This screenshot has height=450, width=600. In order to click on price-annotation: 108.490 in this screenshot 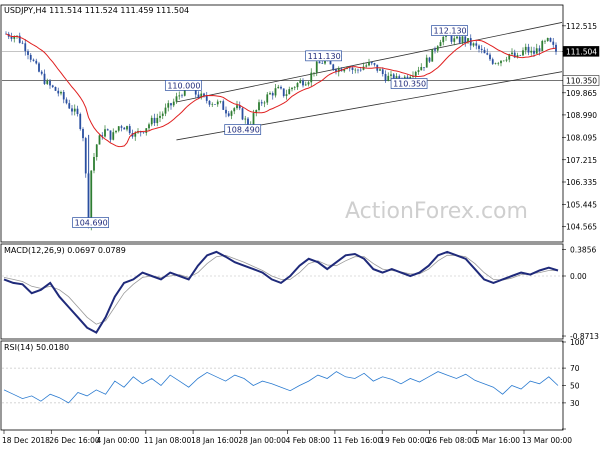, I will do `click(243, 129)`.